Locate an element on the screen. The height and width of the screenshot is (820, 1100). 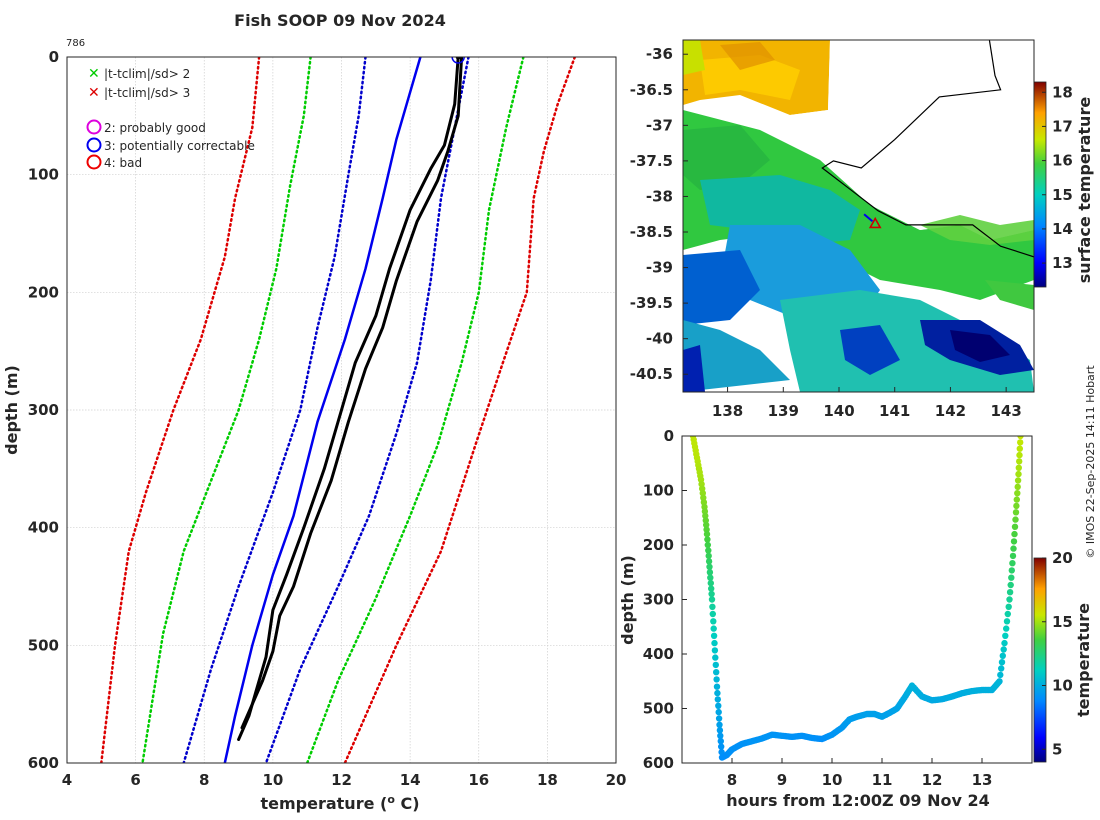
temperature-colorbar is located at coordinates (1040, 660).